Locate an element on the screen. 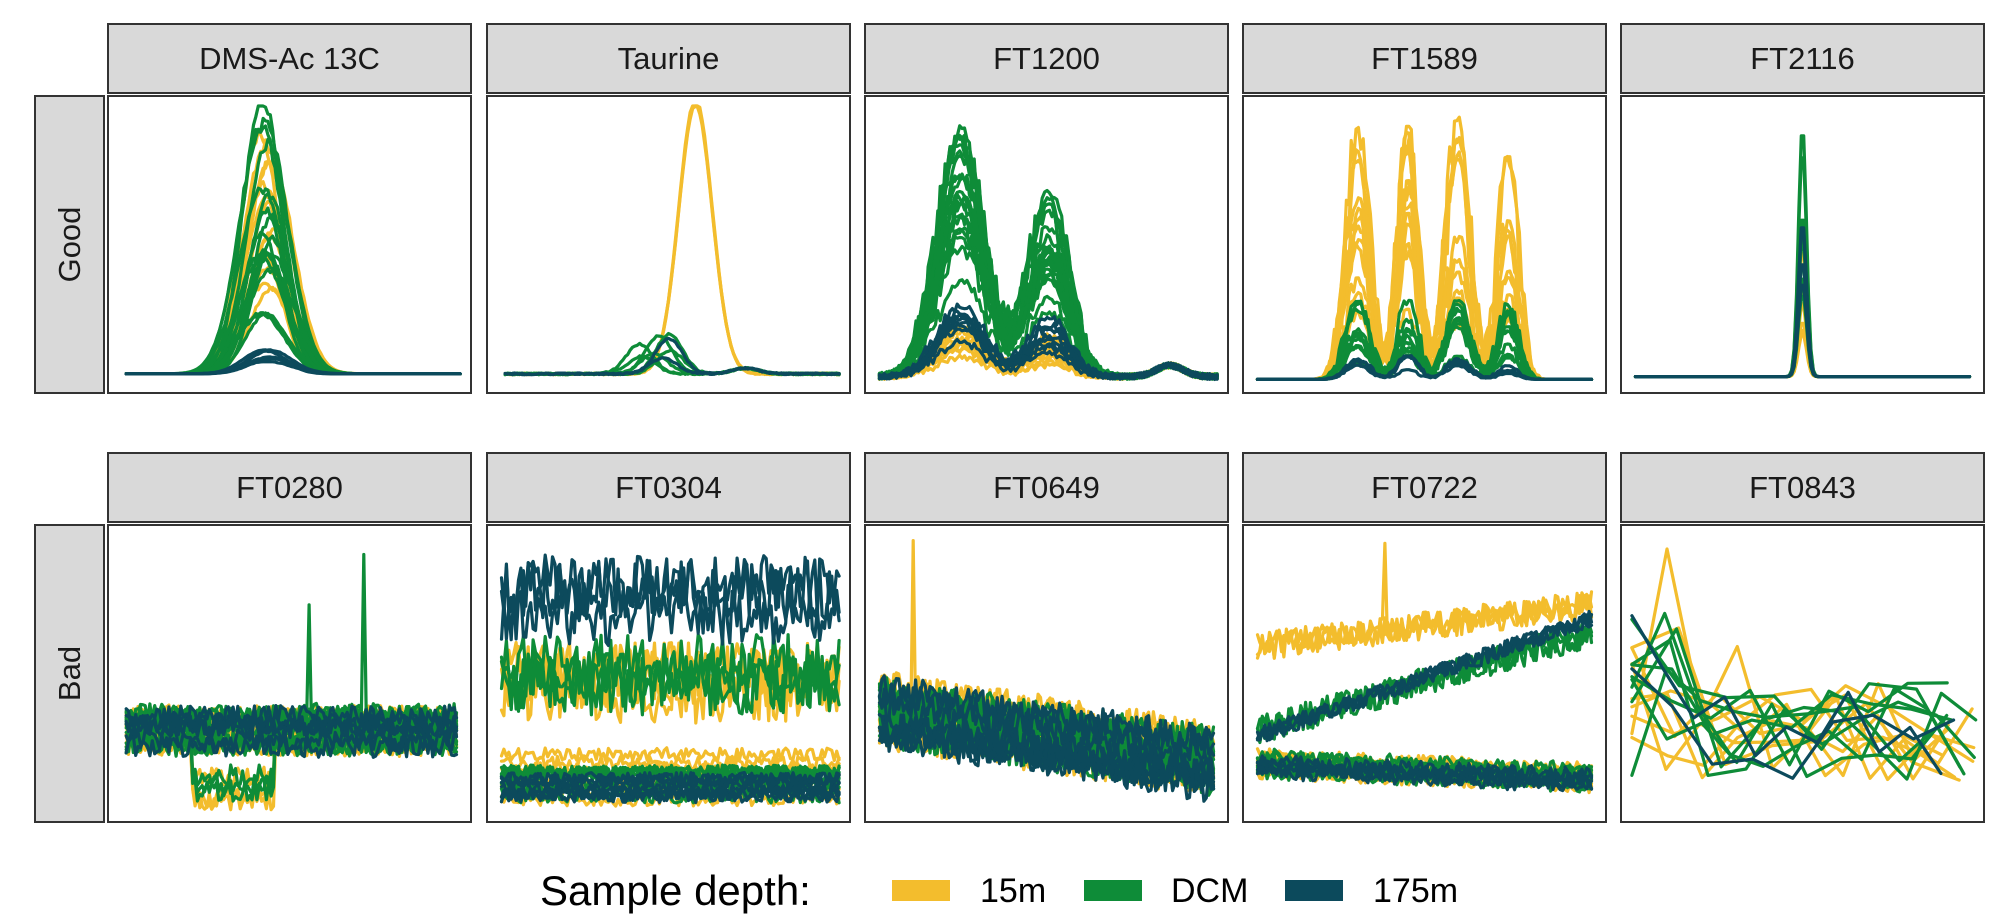 Image resolution: width=2007 pixels, height=921 pixels. facet-strip-taurine is located at coordinates (668, 58).